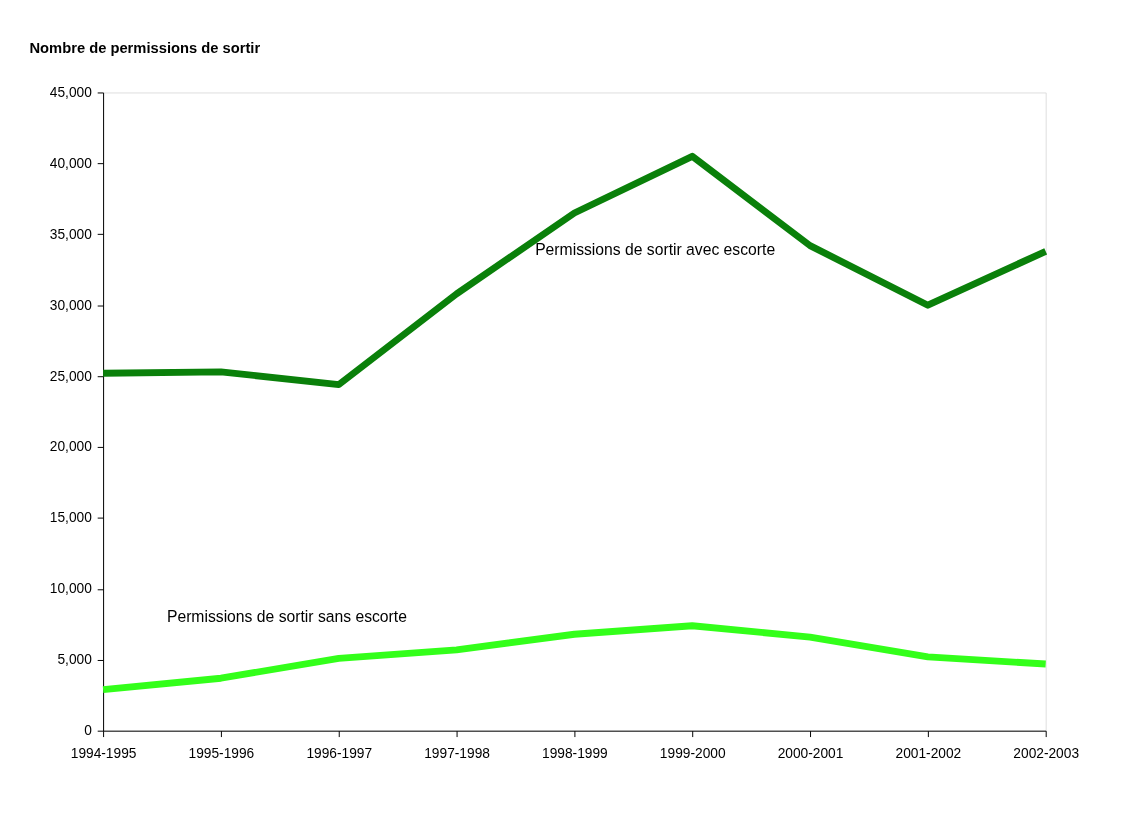 The width and height of the screenshot is (1138, 833). Describe the element at coordinates (71, 234) in the screenshot. I see `y-tick-label: 35,000` at that location.